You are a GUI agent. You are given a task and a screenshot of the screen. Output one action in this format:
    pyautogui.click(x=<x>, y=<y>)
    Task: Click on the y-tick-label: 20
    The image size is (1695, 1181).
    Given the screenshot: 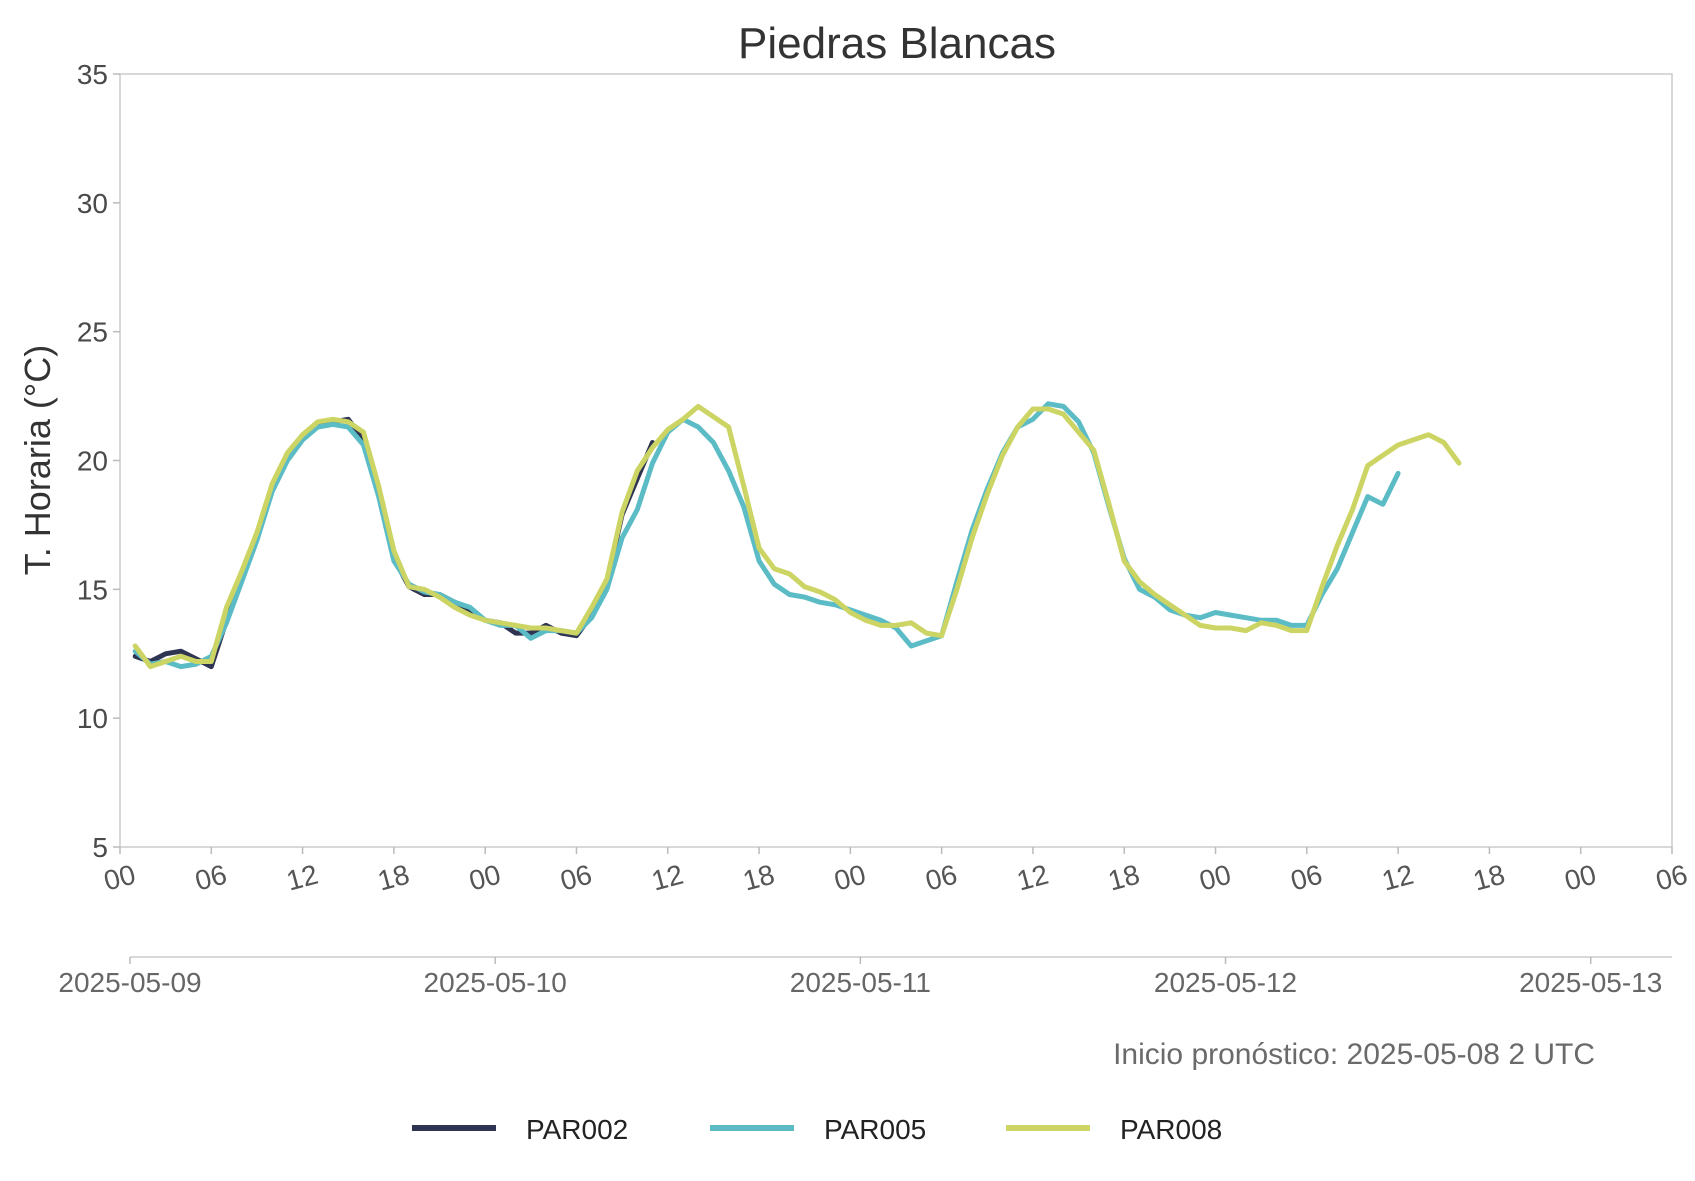 What is the action you would take?
    pyautogui.click(x=92, y=461)
    